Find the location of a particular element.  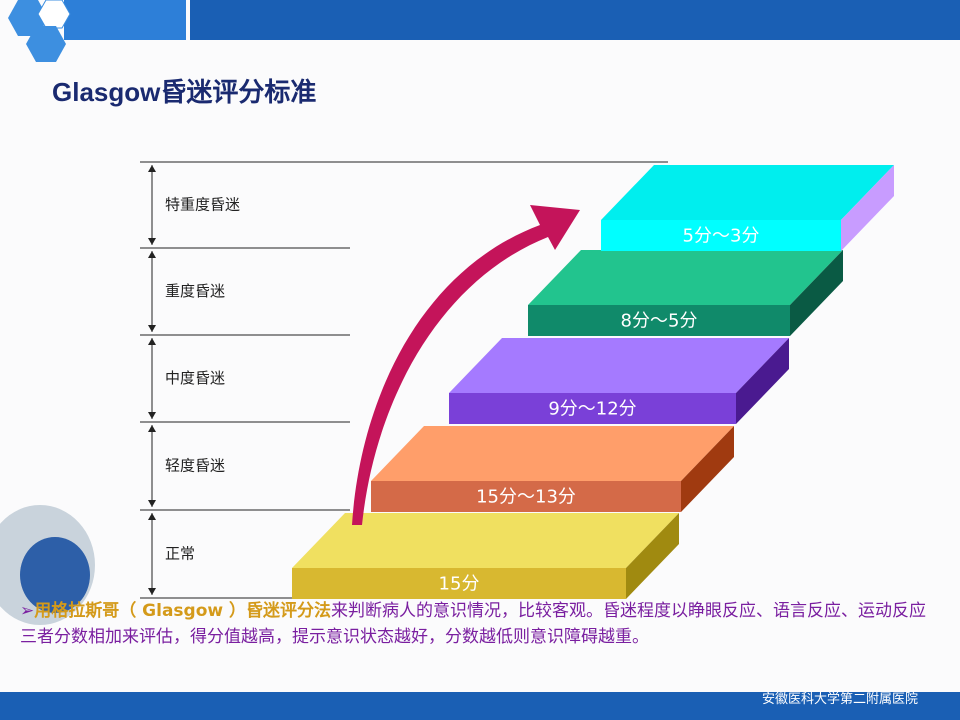

top-banner is located at coordinates (575, 20).